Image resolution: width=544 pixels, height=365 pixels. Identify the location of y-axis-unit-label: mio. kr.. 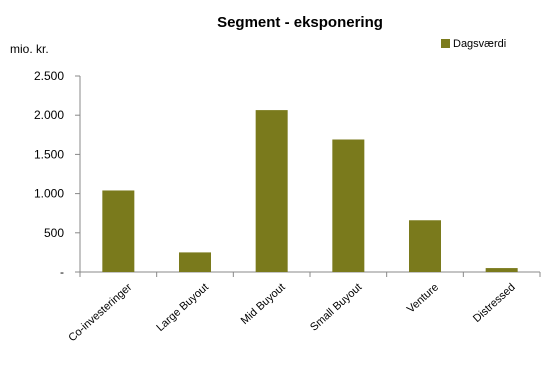
(29, 49).